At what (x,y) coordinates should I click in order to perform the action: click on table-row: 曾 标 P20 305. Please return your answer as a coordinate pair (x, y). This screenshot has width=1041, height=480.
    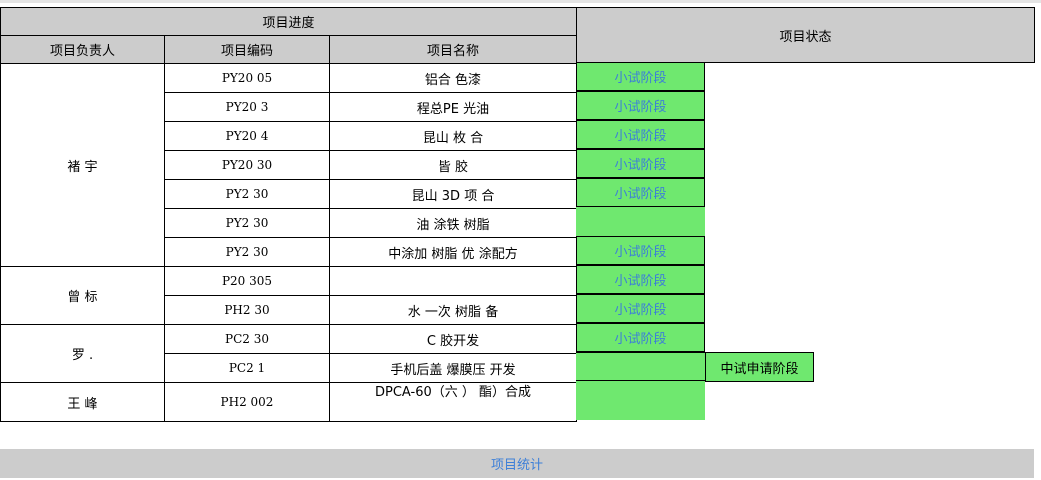
    Looking at the image, I should click on (288, 295).